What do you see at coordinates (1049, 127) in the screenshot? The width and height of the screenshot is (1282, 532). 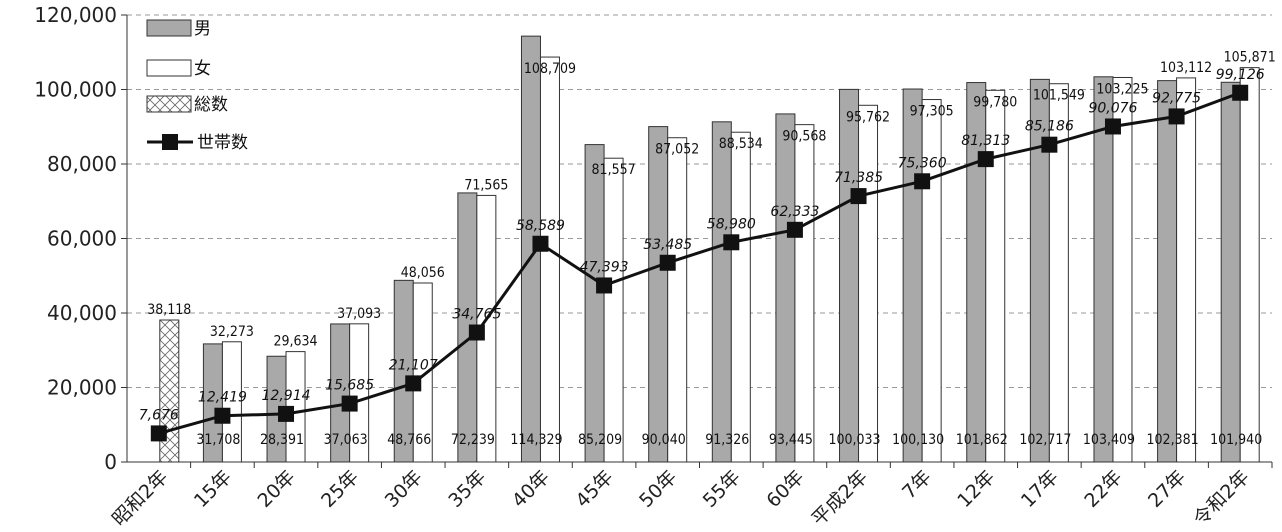 I see `label-households: 85,186` at bounding box center [1049, 127].